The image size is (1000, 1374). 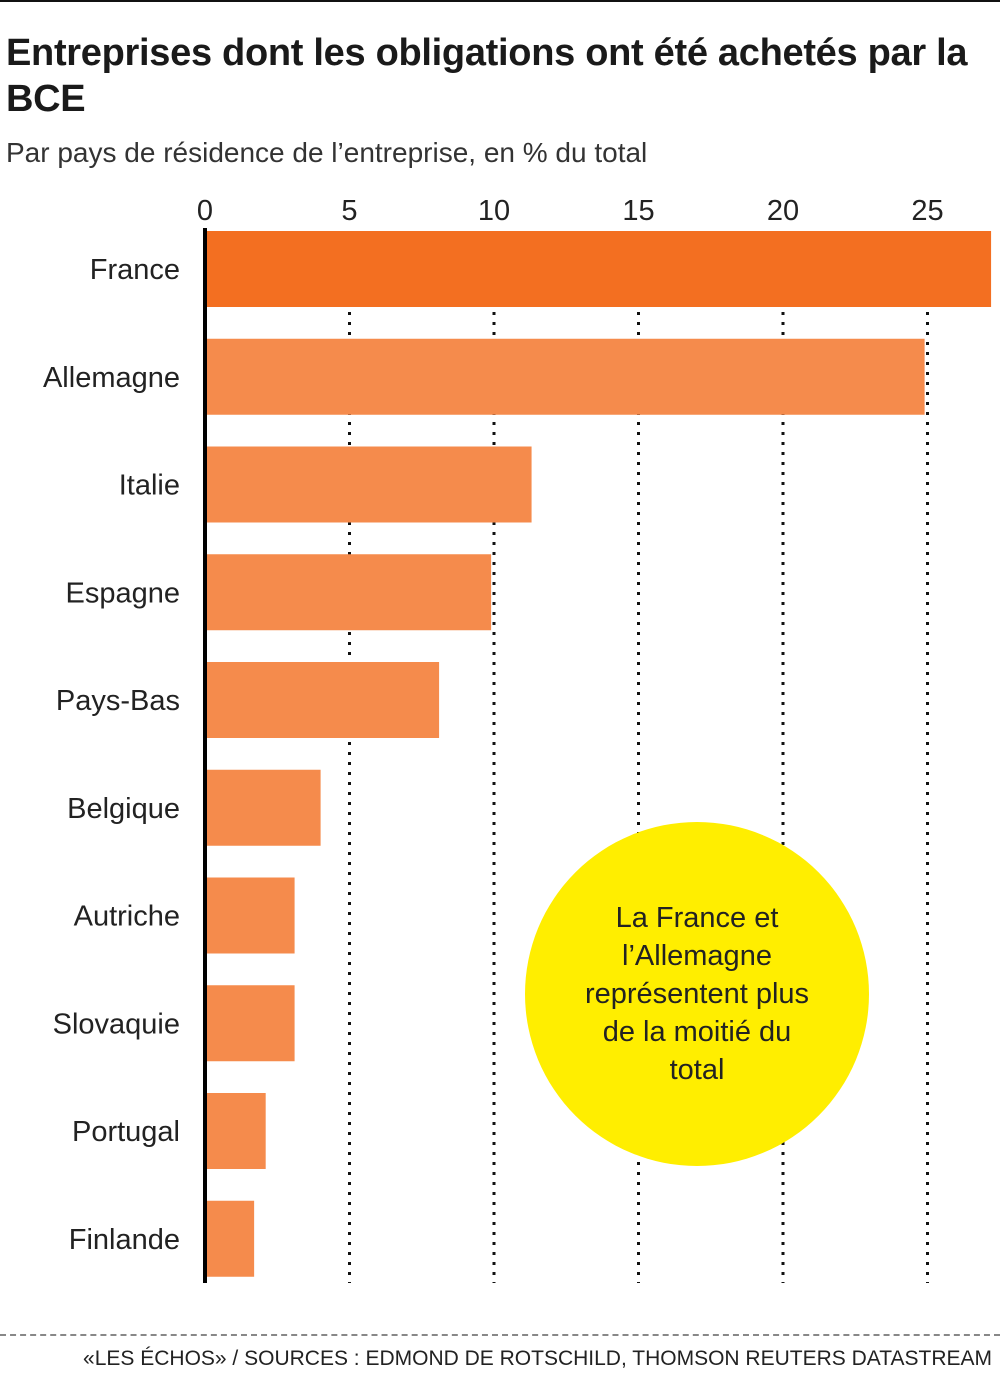 What do you see at coordinates (124, 1240) in the screenshot?
I see `category-label-finlande: Finlande` at bounding box center [124, 1240].